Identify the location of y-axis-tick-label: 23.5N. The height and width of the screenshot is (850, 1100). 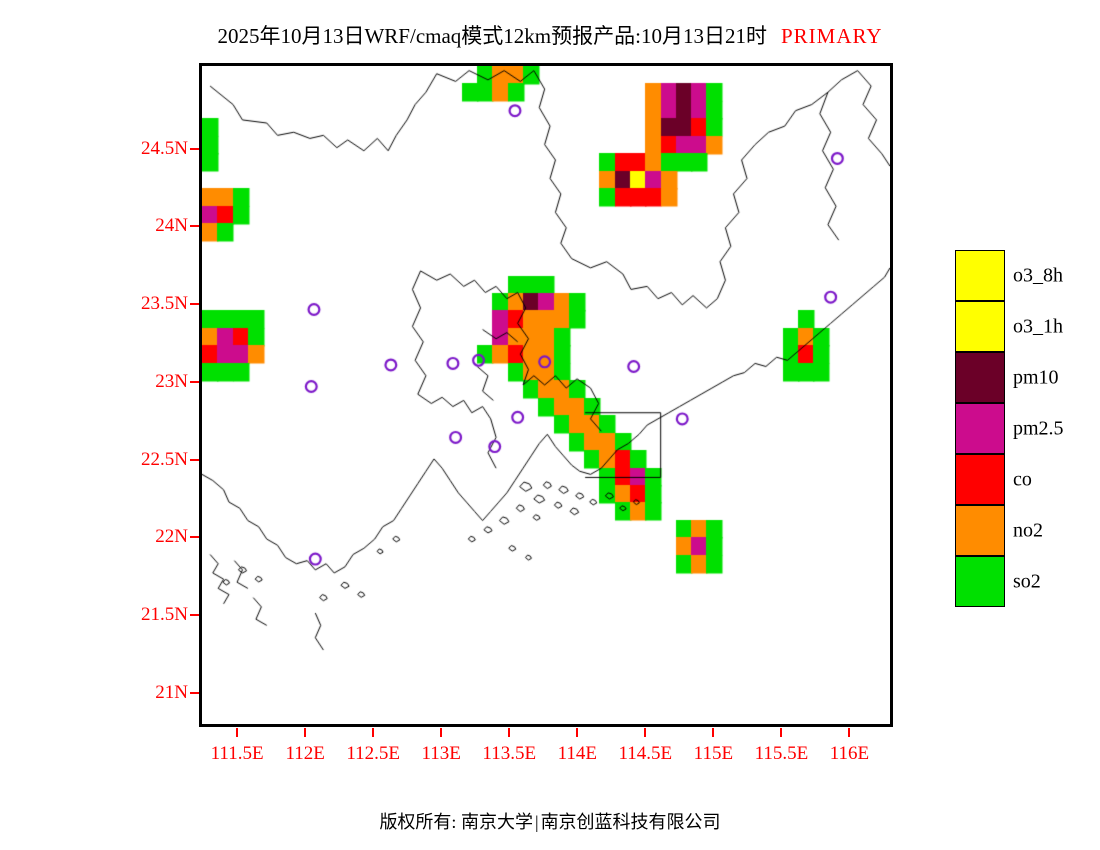
(164, 304).